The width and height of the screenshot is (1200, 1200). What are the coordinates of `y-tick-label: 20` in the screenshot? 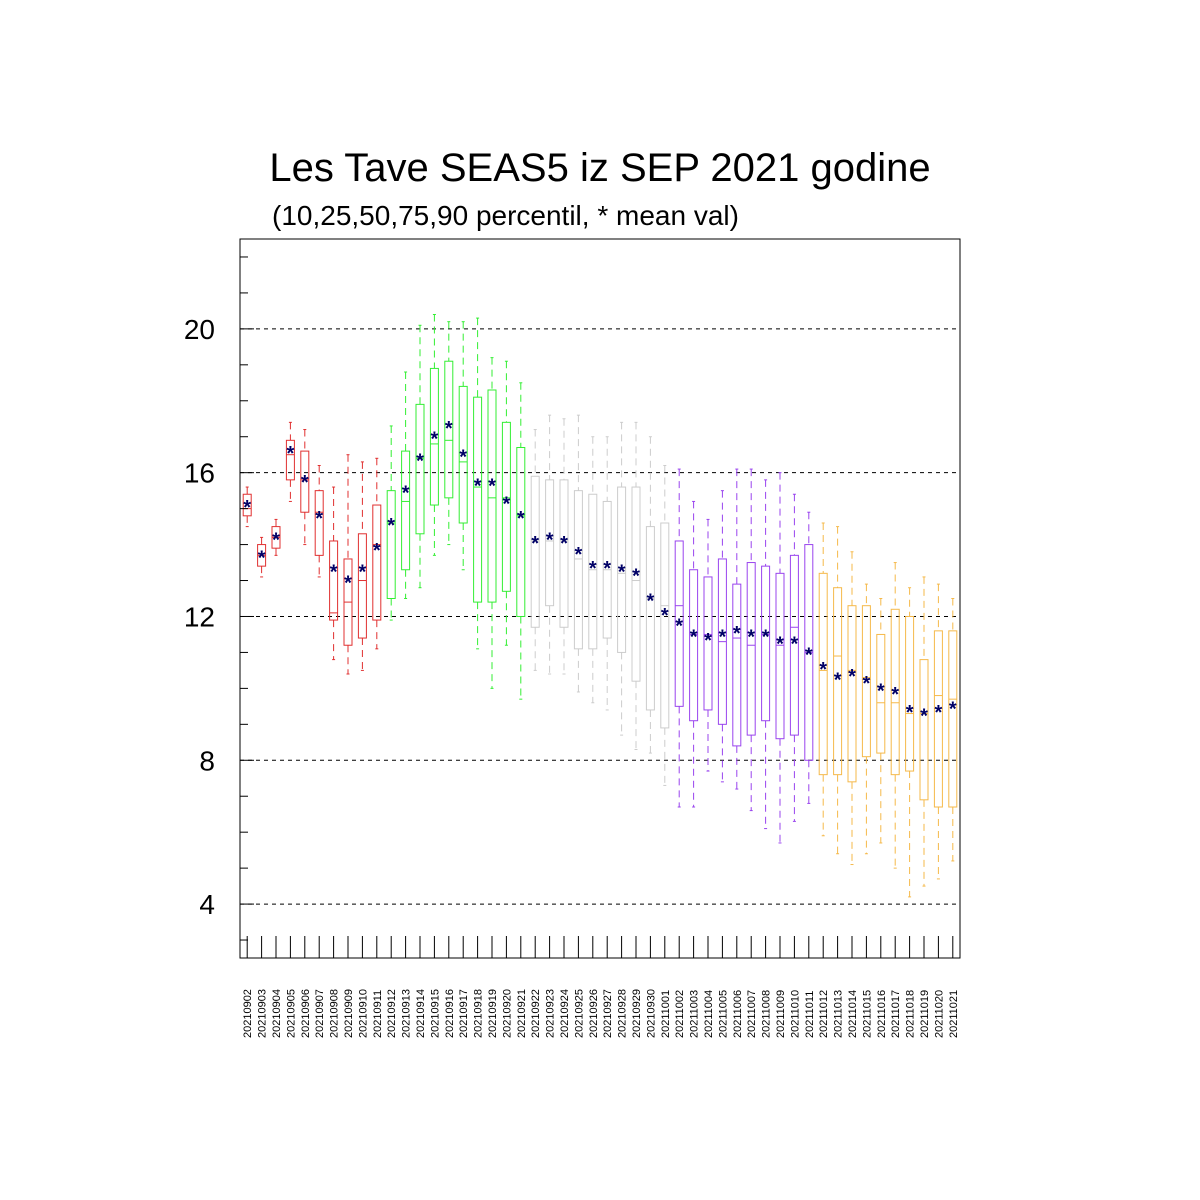 It's located at (199, 329).